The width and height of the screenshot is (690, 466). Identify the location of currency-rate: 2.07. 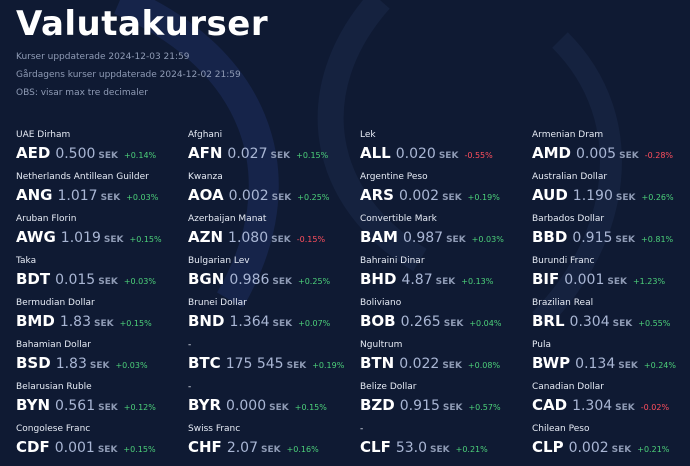
(242, 448).